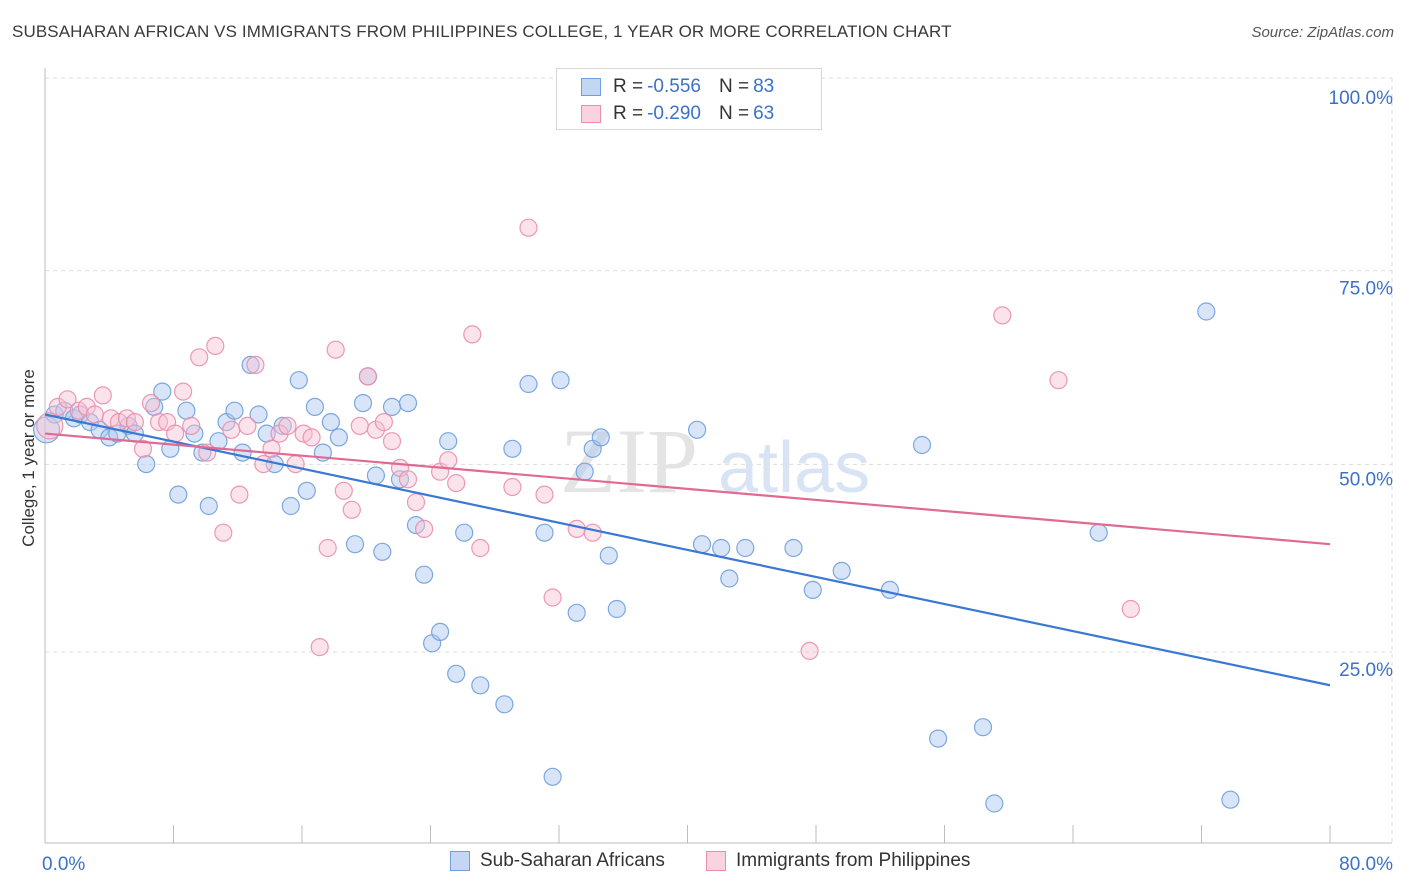 This screenshot has width=1406, height=892. What do you see at coordinates (764, 113) in the screenshot?
I see `legend-n-value: 63` at bounding box center [764, 113].